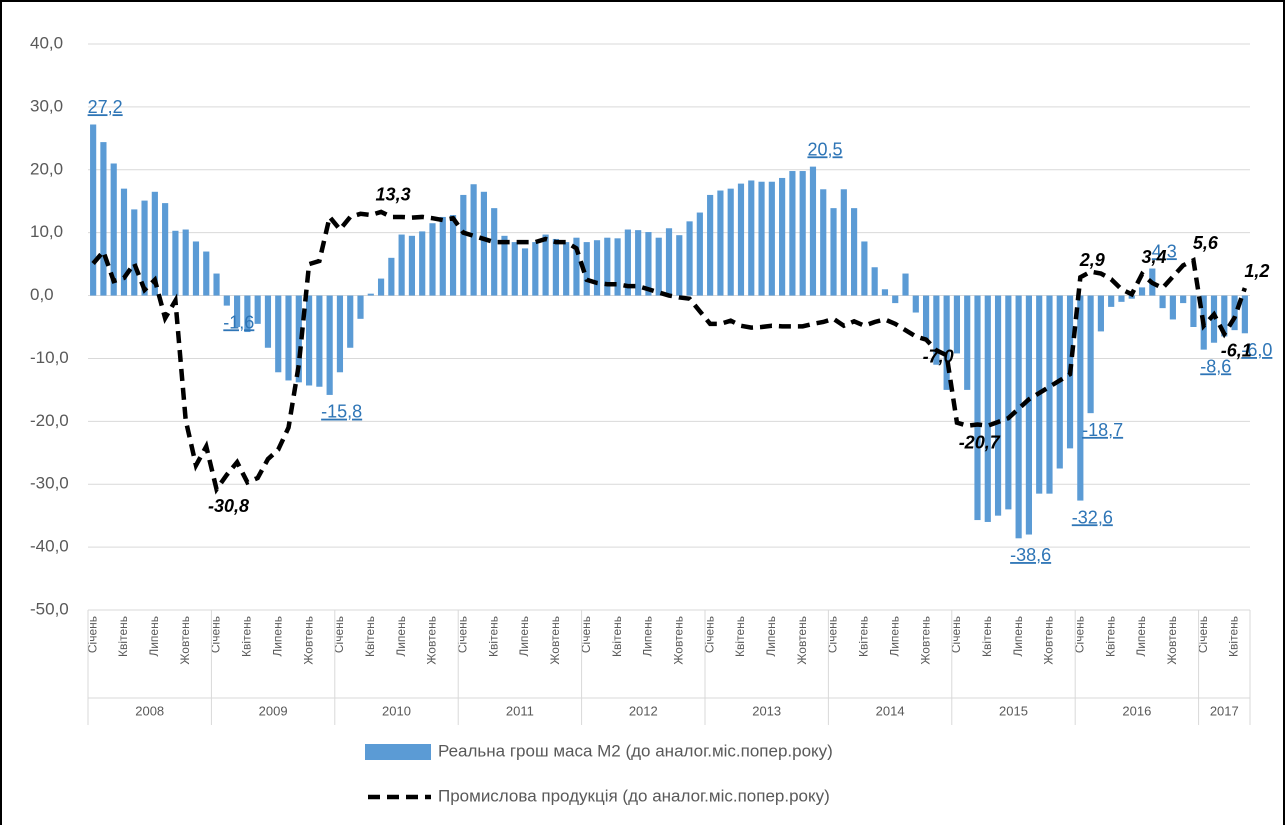  I want to click on y-tick-label: -50,0, so click(49, 608).